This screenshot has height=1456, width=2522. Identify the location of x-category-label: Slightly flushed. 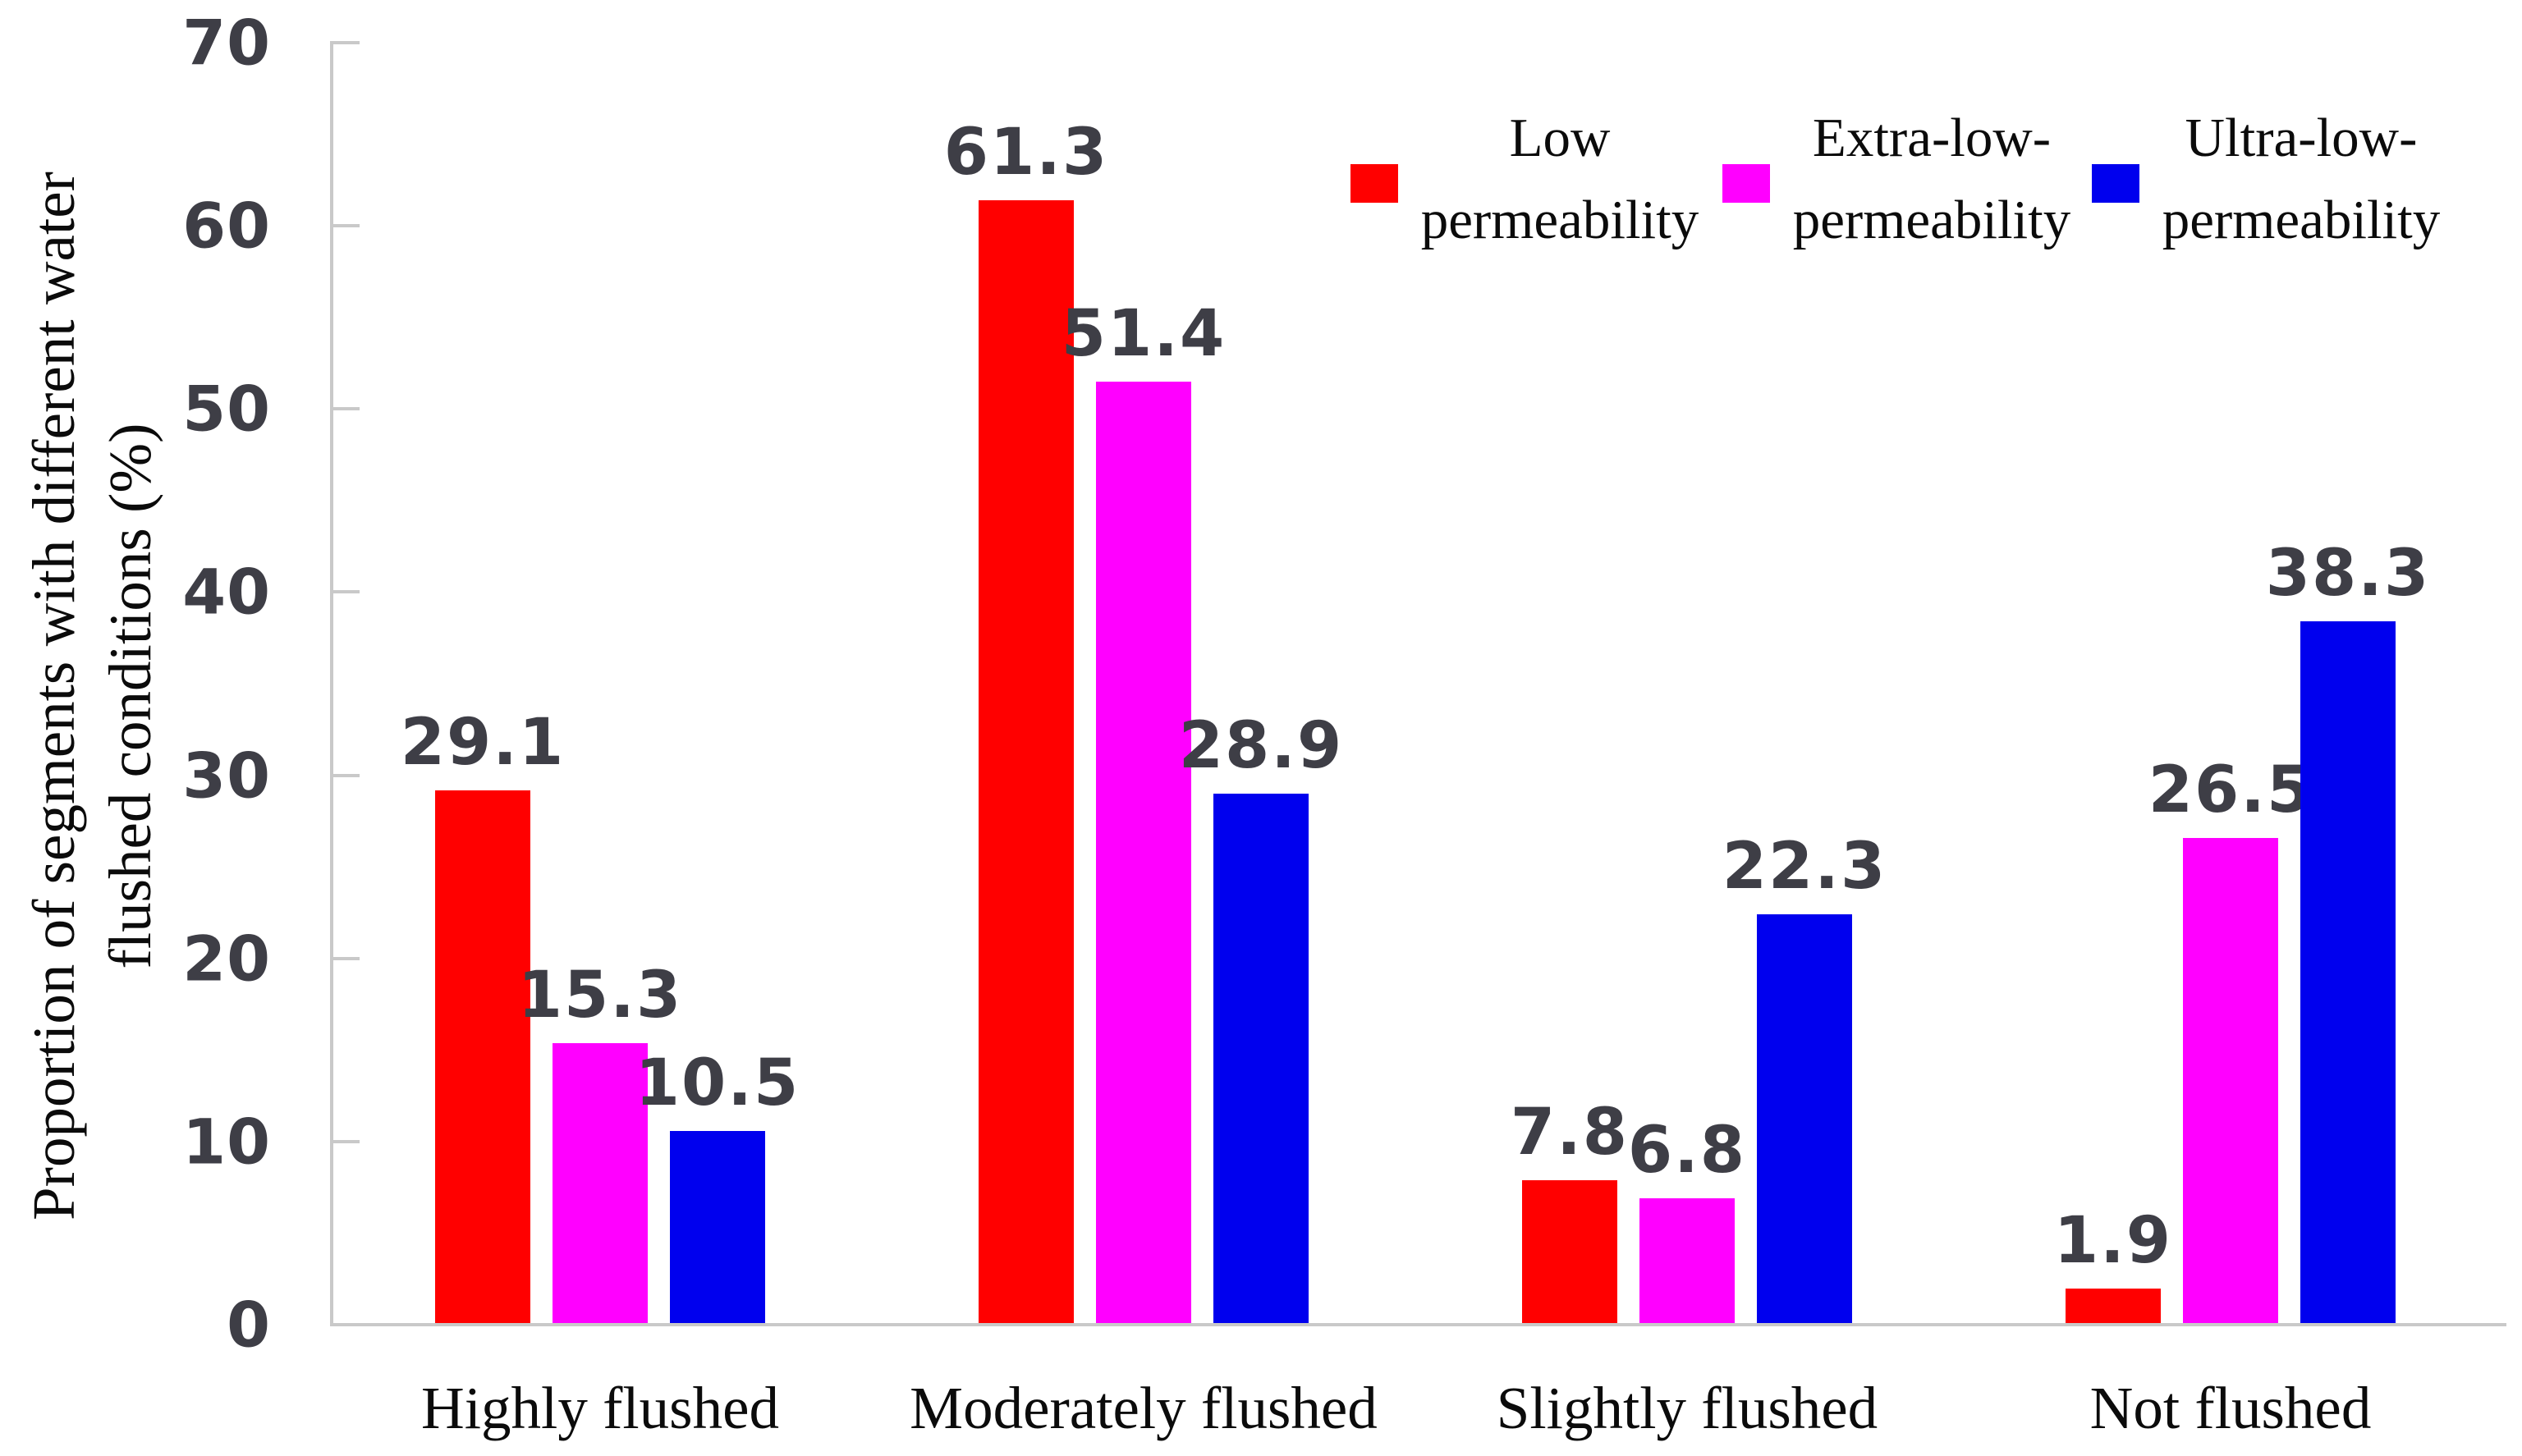
(1687, 1408).